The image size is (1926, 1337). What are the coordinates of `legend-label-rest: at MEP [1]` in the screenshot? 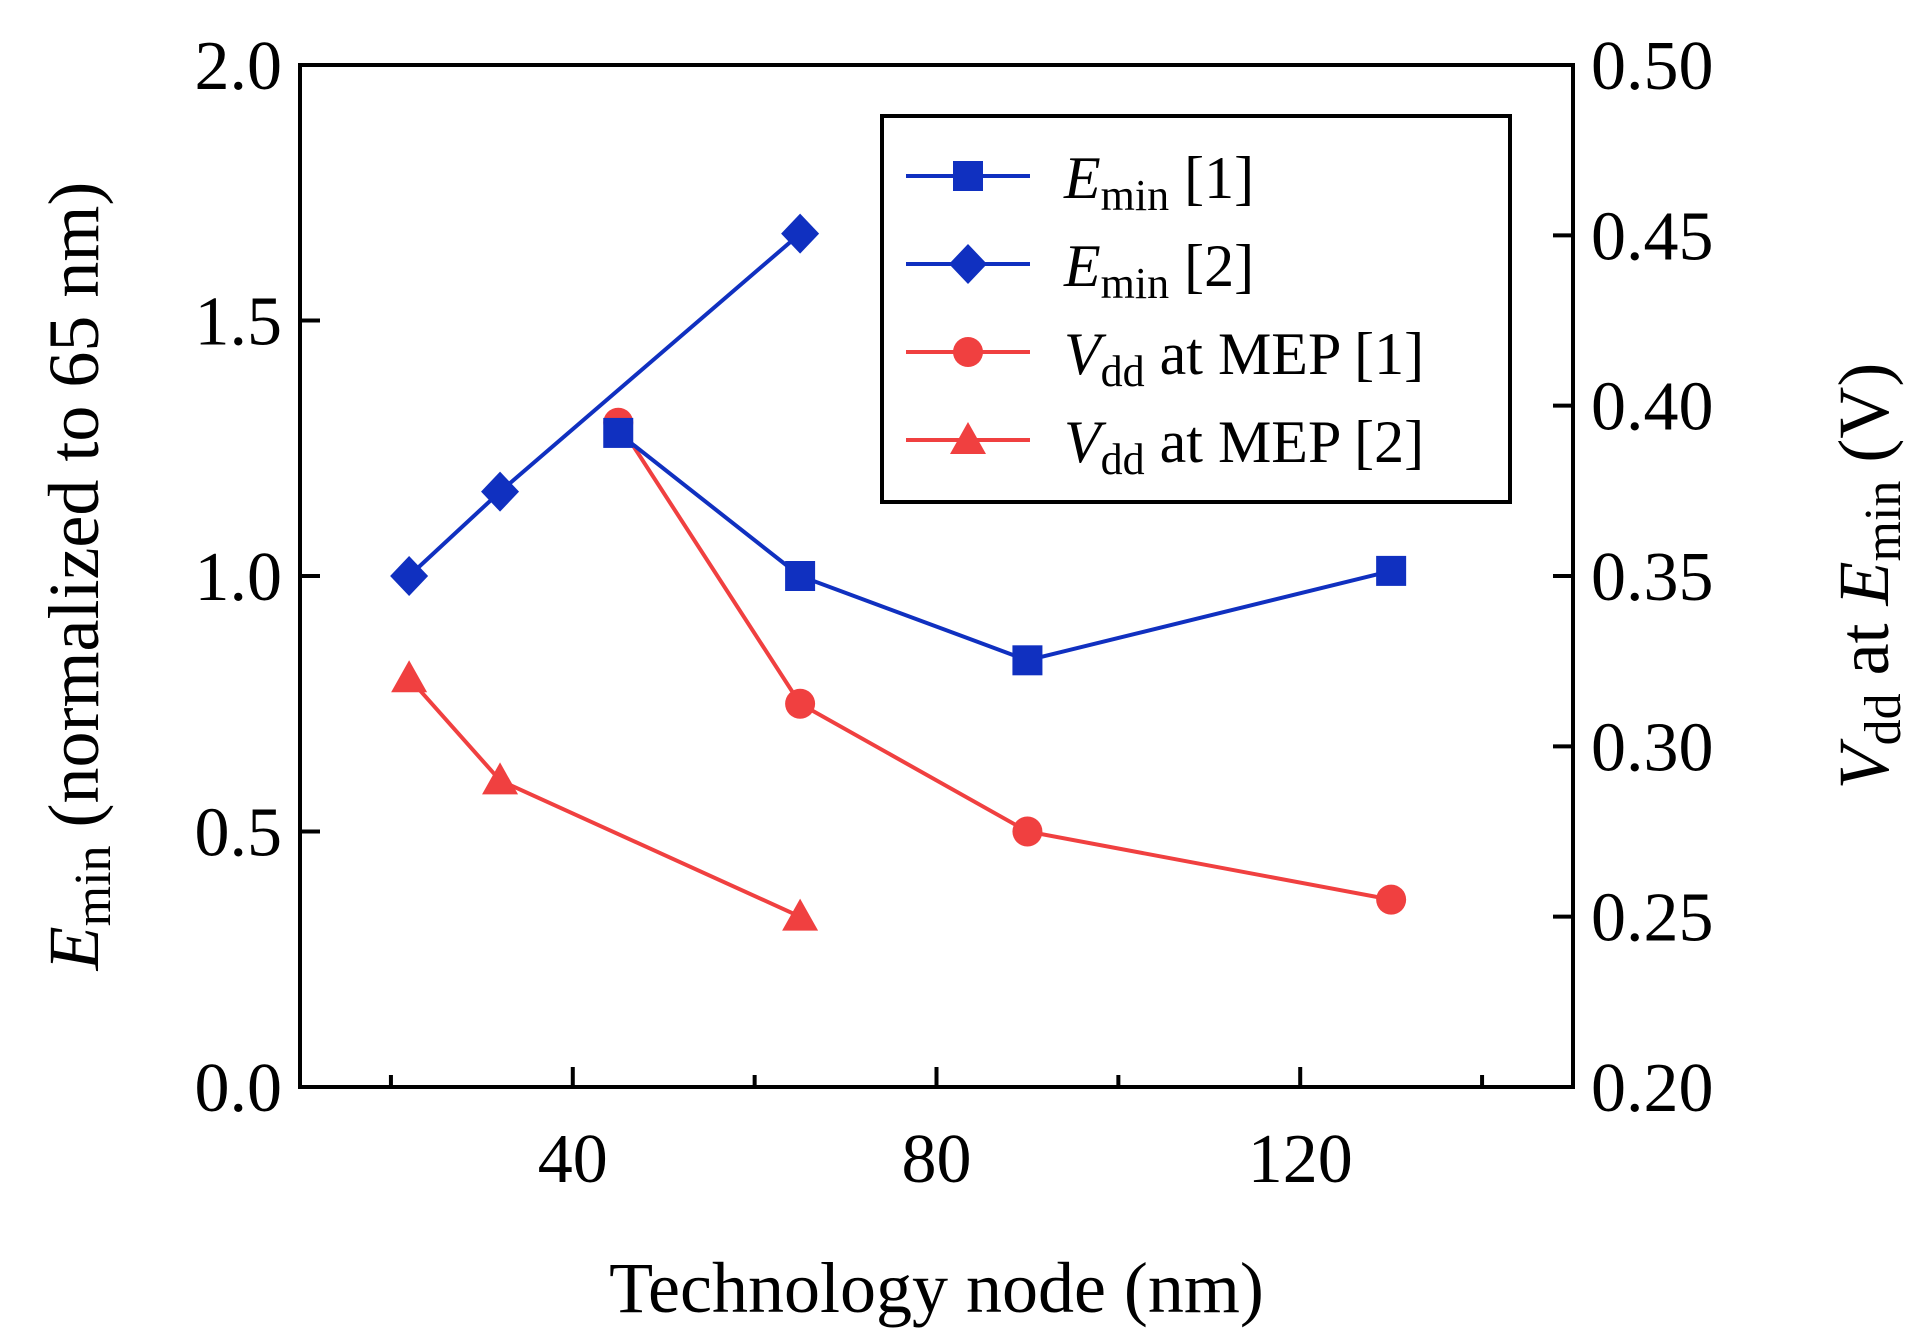 It's located at (1284, 354).